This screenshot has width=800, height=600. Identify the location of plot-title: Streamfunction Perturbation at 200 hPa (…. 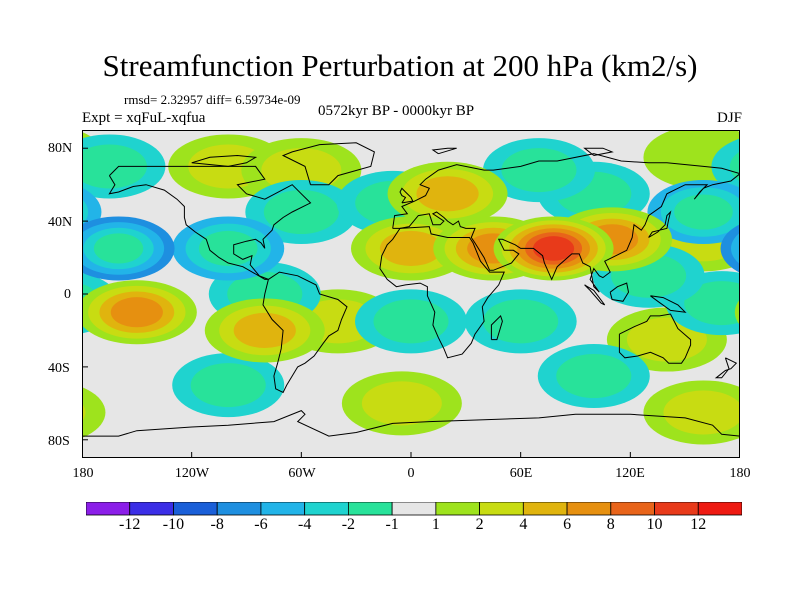
(400, 65).